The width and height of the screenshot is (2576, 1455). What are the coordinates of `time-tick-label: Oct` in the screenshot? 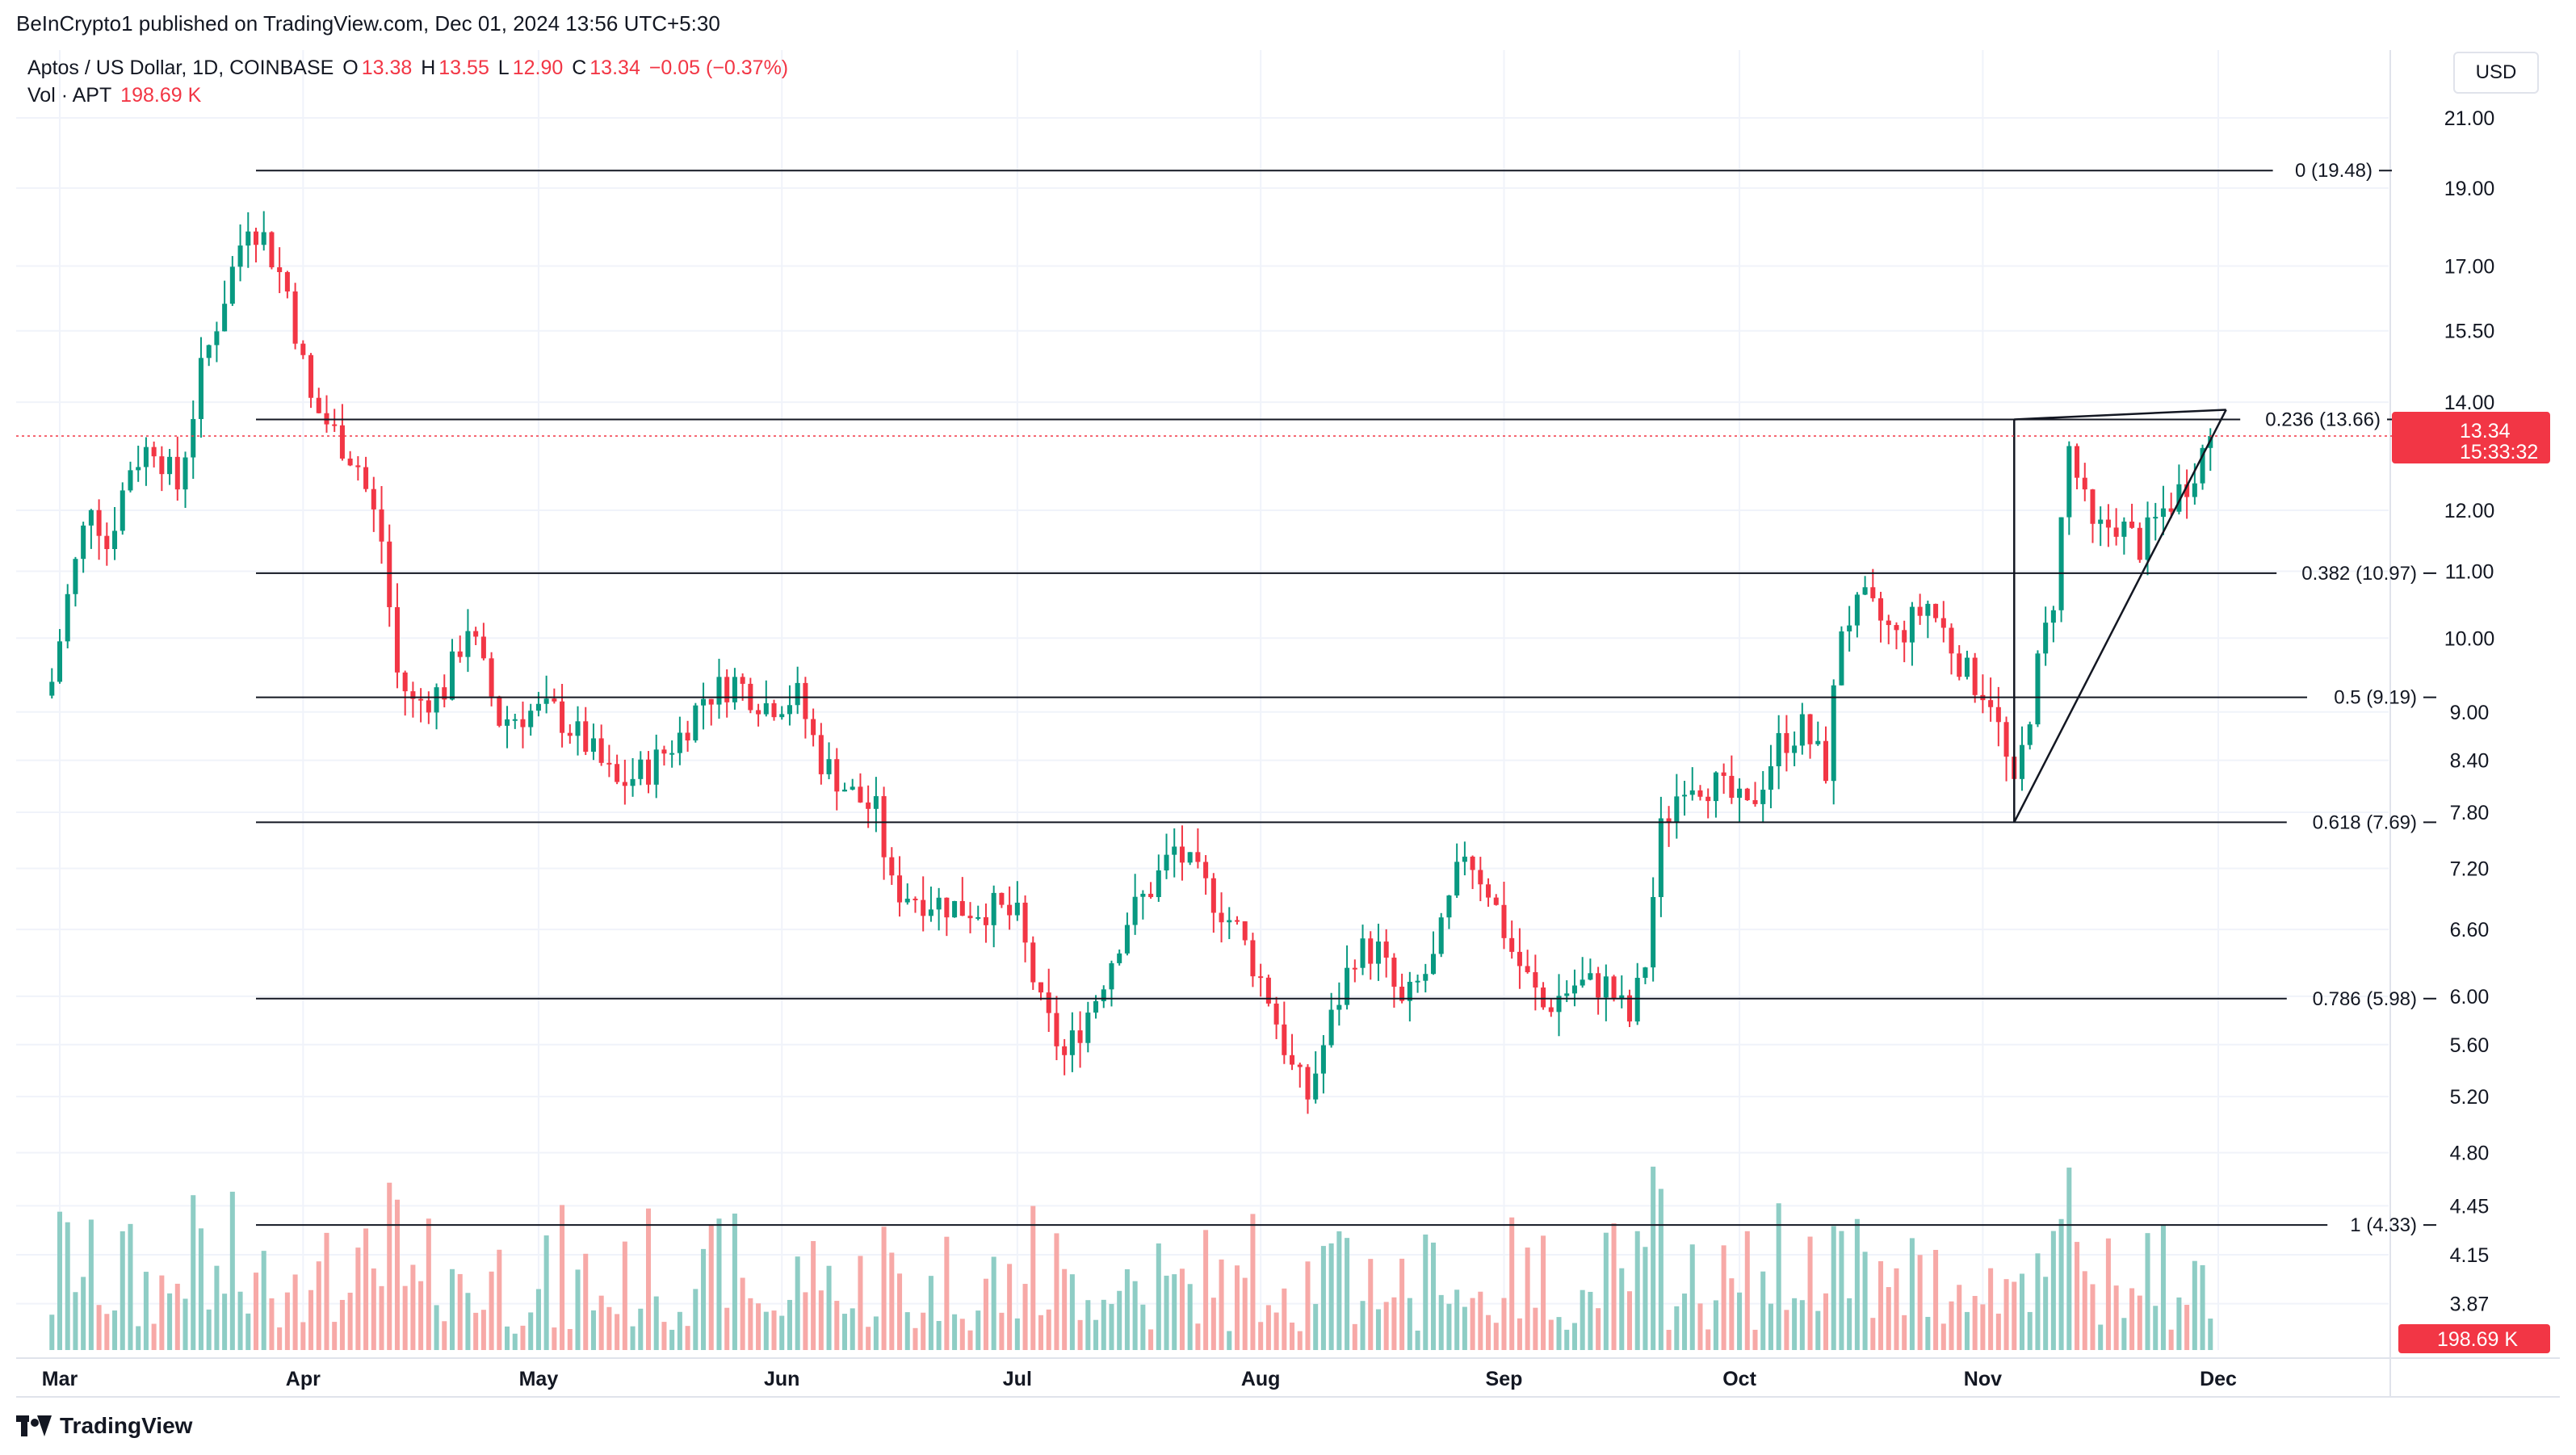 It's located at (1739, 1379).